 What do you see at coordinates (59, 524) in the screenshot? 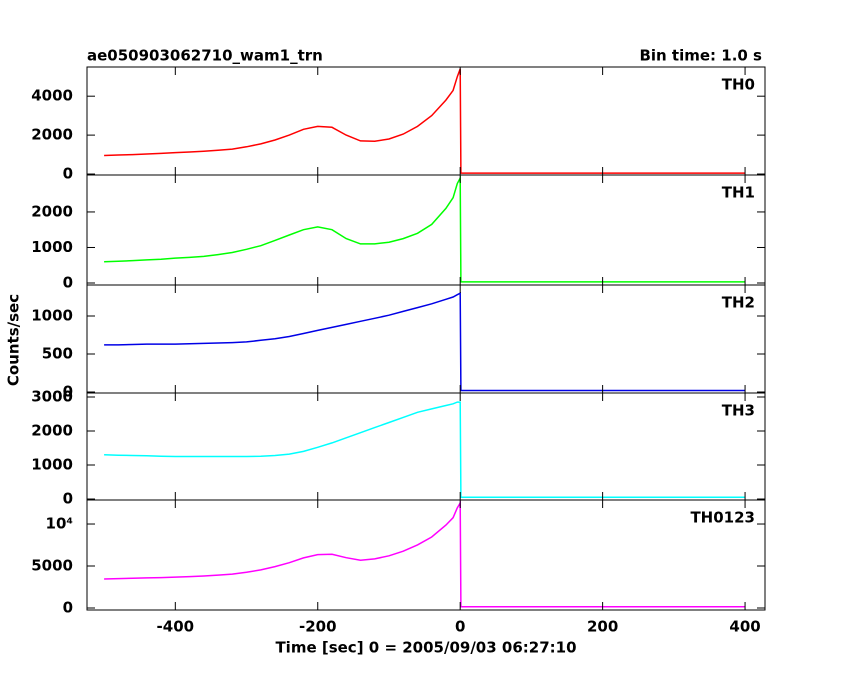
I see `y-tick-label: 10⁴` at bounding box center [59, 524].